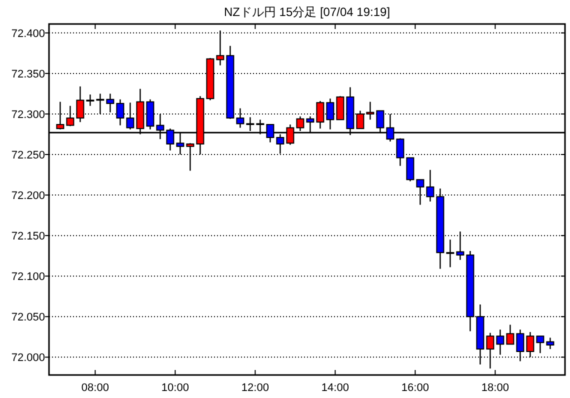  What do you see at coordinates (28, 196) in the screenshot?
I see `y-tick-label: 72.200` at bounding box center [28, 196].